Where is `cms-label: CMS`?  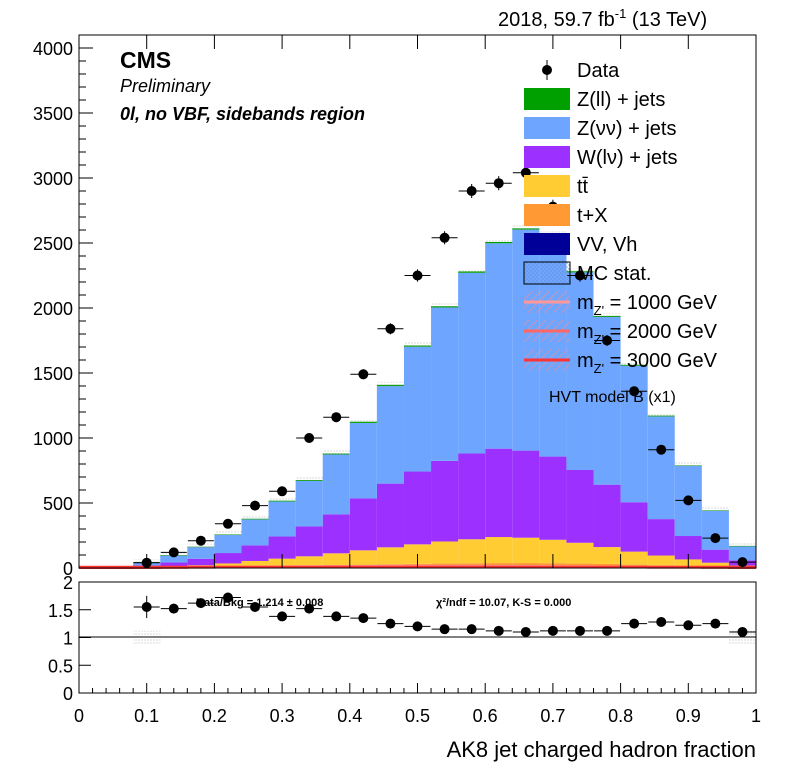 cms-label: CMS is located at coordinates (145, 60).